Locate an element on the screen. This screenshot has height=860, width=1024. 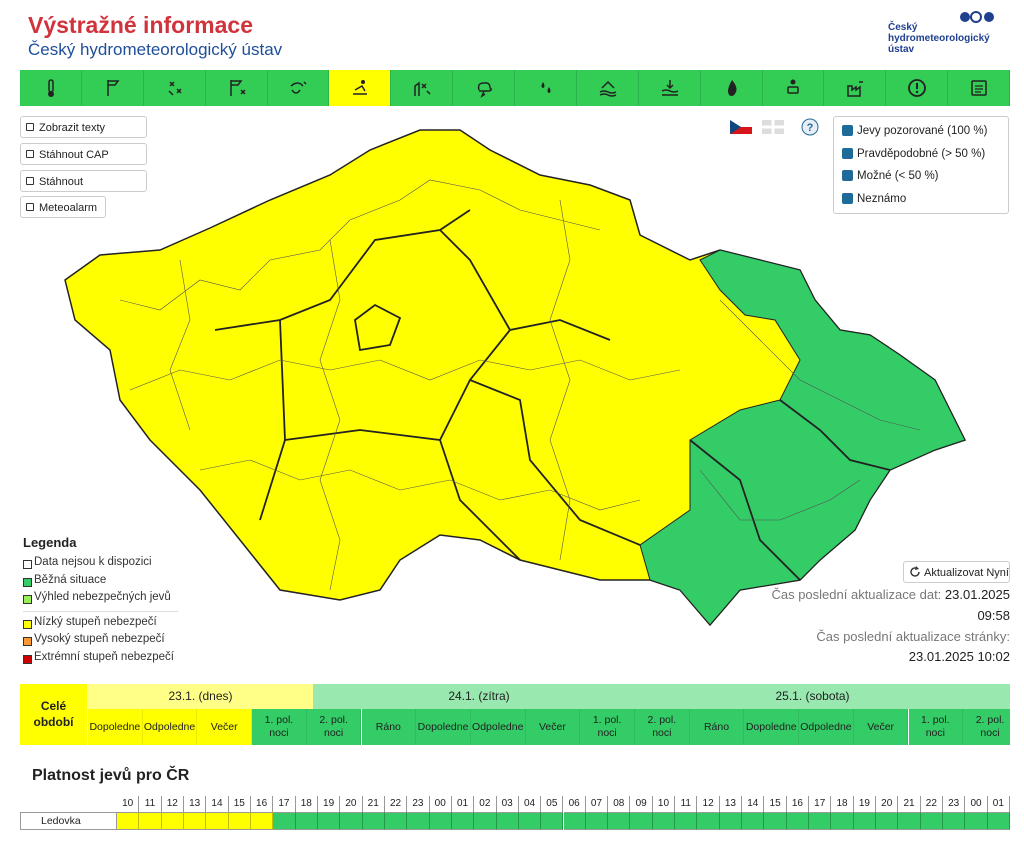
filter-checkbox: Jevy pozorované (100 %) is located at coordinates (914, 132).